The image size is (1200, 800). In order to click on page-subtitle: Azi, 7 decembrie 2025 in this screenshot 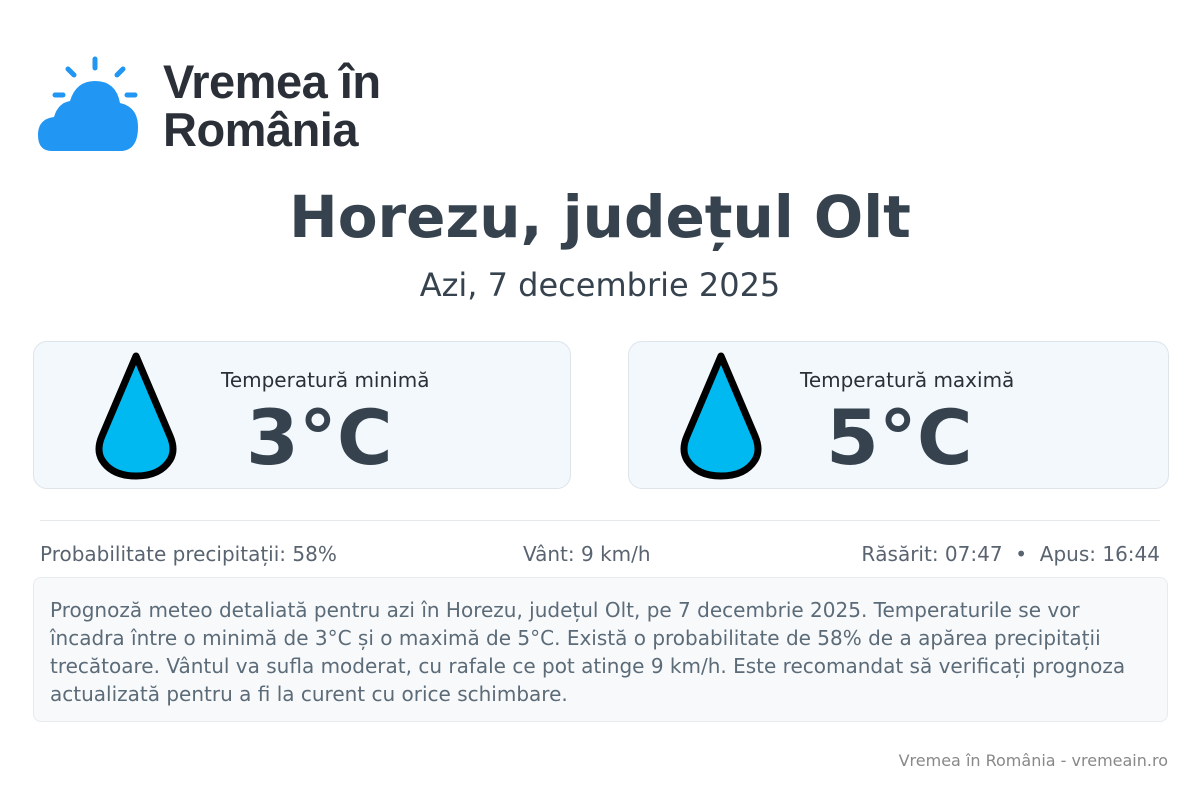, I will do `click(600, 285)`.